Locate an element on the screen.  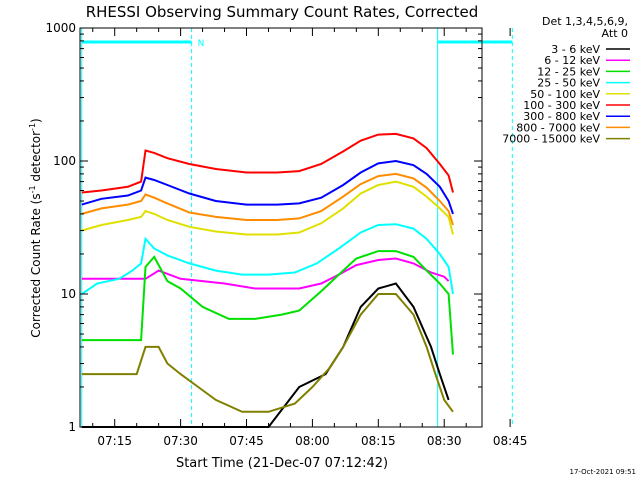
legend-header-line-1: Det 1,3,4,5,6,9, is located at coordinates (585, 21).